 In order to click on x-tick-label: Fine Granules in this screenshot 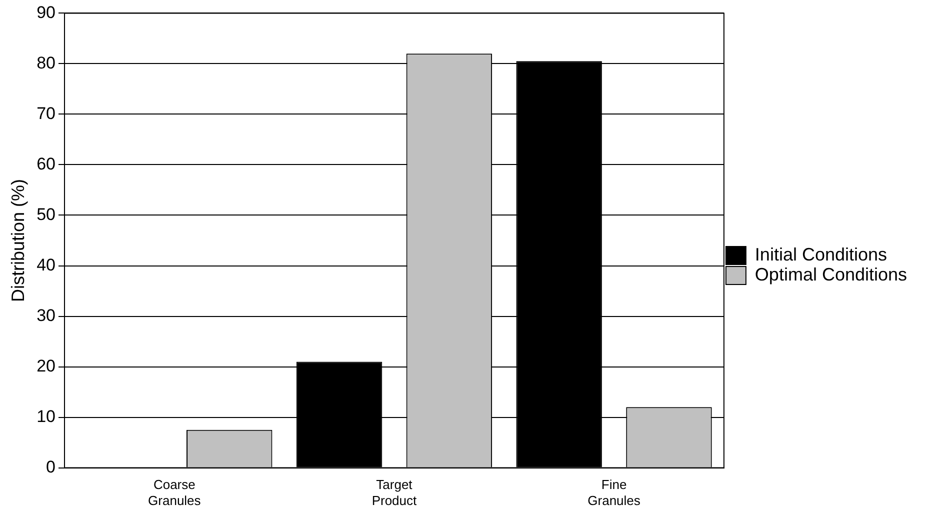, I will do `click(614, 492)`.